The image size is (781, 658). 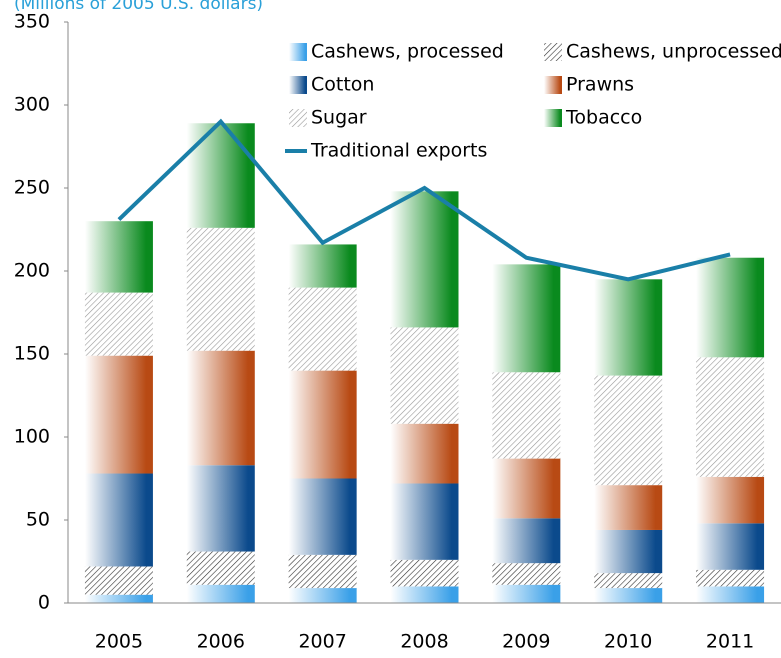 I want to click on legend-label: Prawns, so click(x=600, y=85).